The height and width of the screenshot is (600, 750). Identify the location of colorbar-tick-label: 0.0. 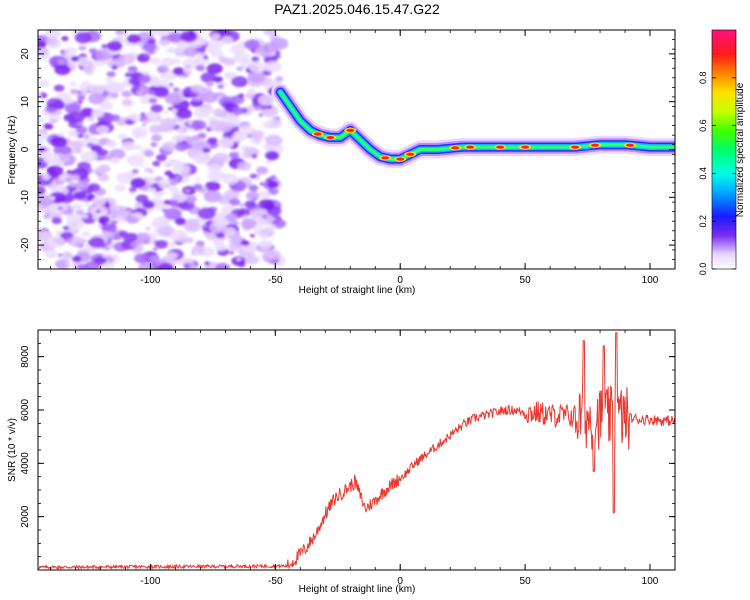
(703, 269).